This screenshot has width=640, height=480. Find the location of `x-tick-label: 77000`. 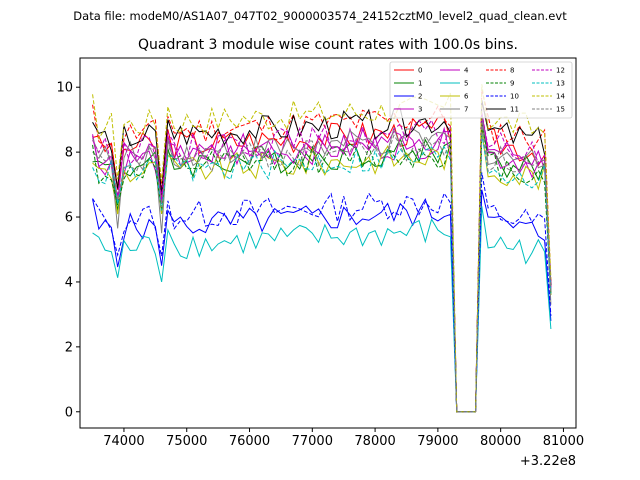

x-tick-label: 77000 is located at coordinates (312, 441).